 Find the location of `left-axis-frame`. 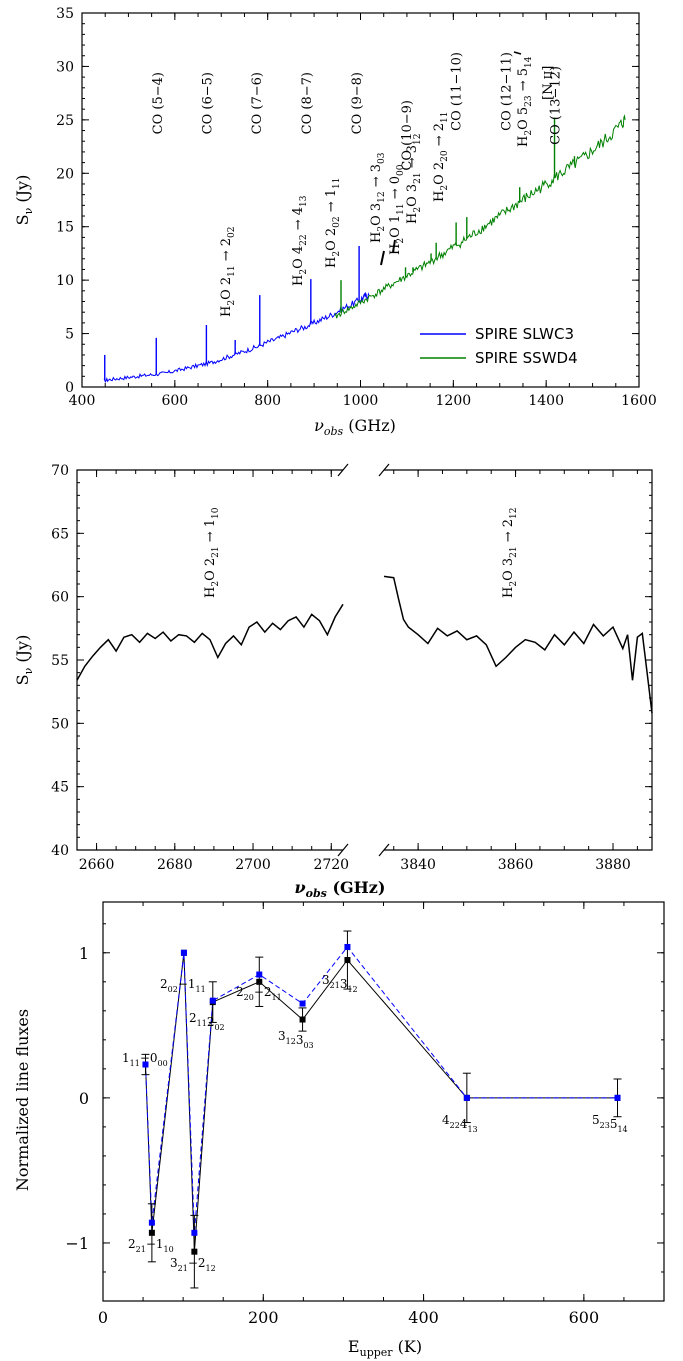

left-axis-frame is located at coordinates (209, 660).